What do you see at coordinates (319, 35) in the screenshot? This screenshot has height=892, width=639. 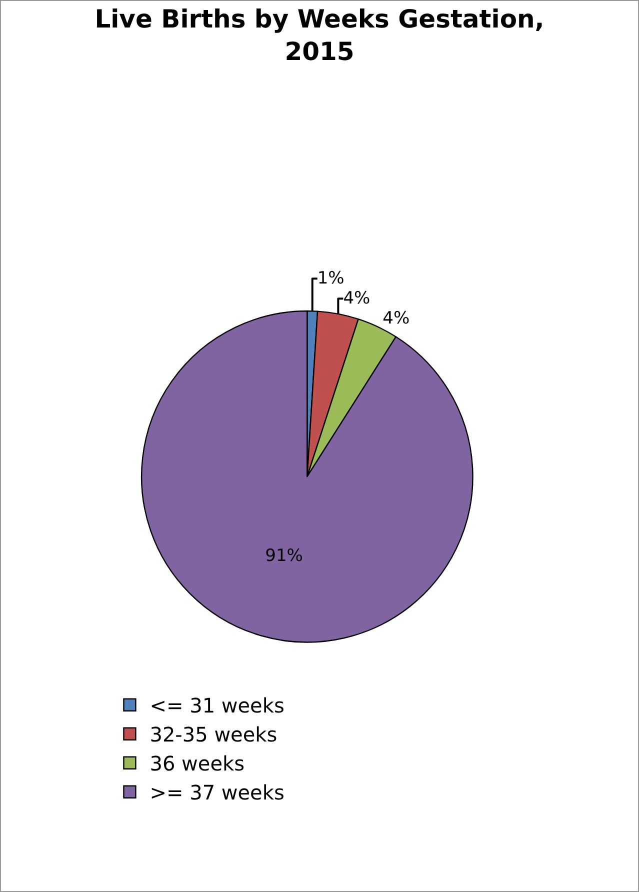 I see `chart-title: Live Births by Weeks Gestation, 2015` at bounding box center [319, 35].